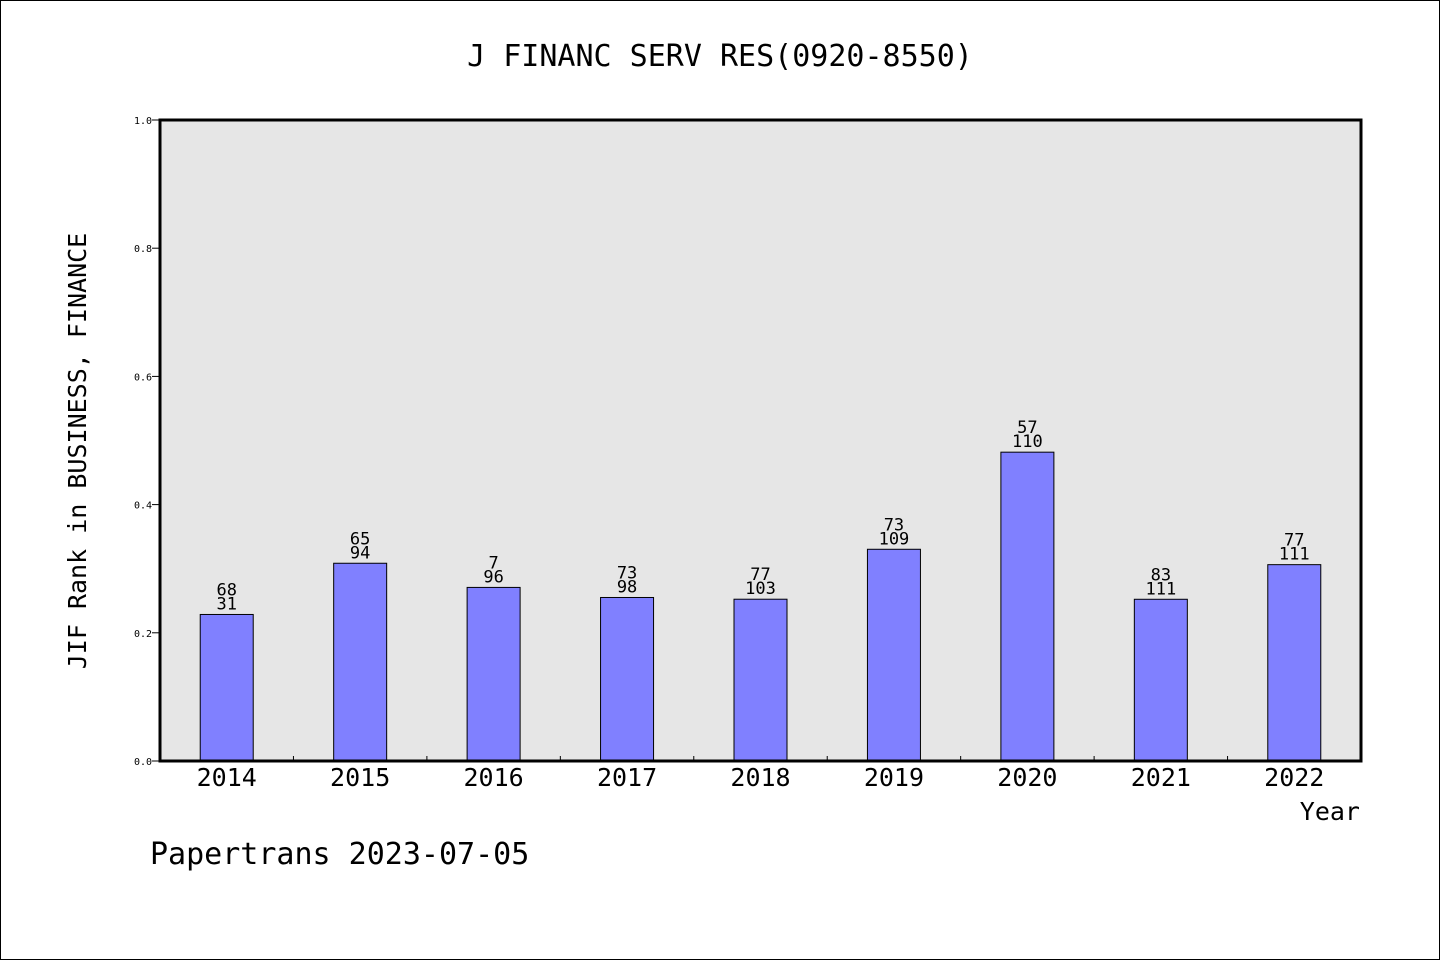 The image size is (1440, 960). What do you see at coordinates (1294, 777) in the screenshot?
I see `x-tick-label: 2022` at bounding box center [1294, 777].